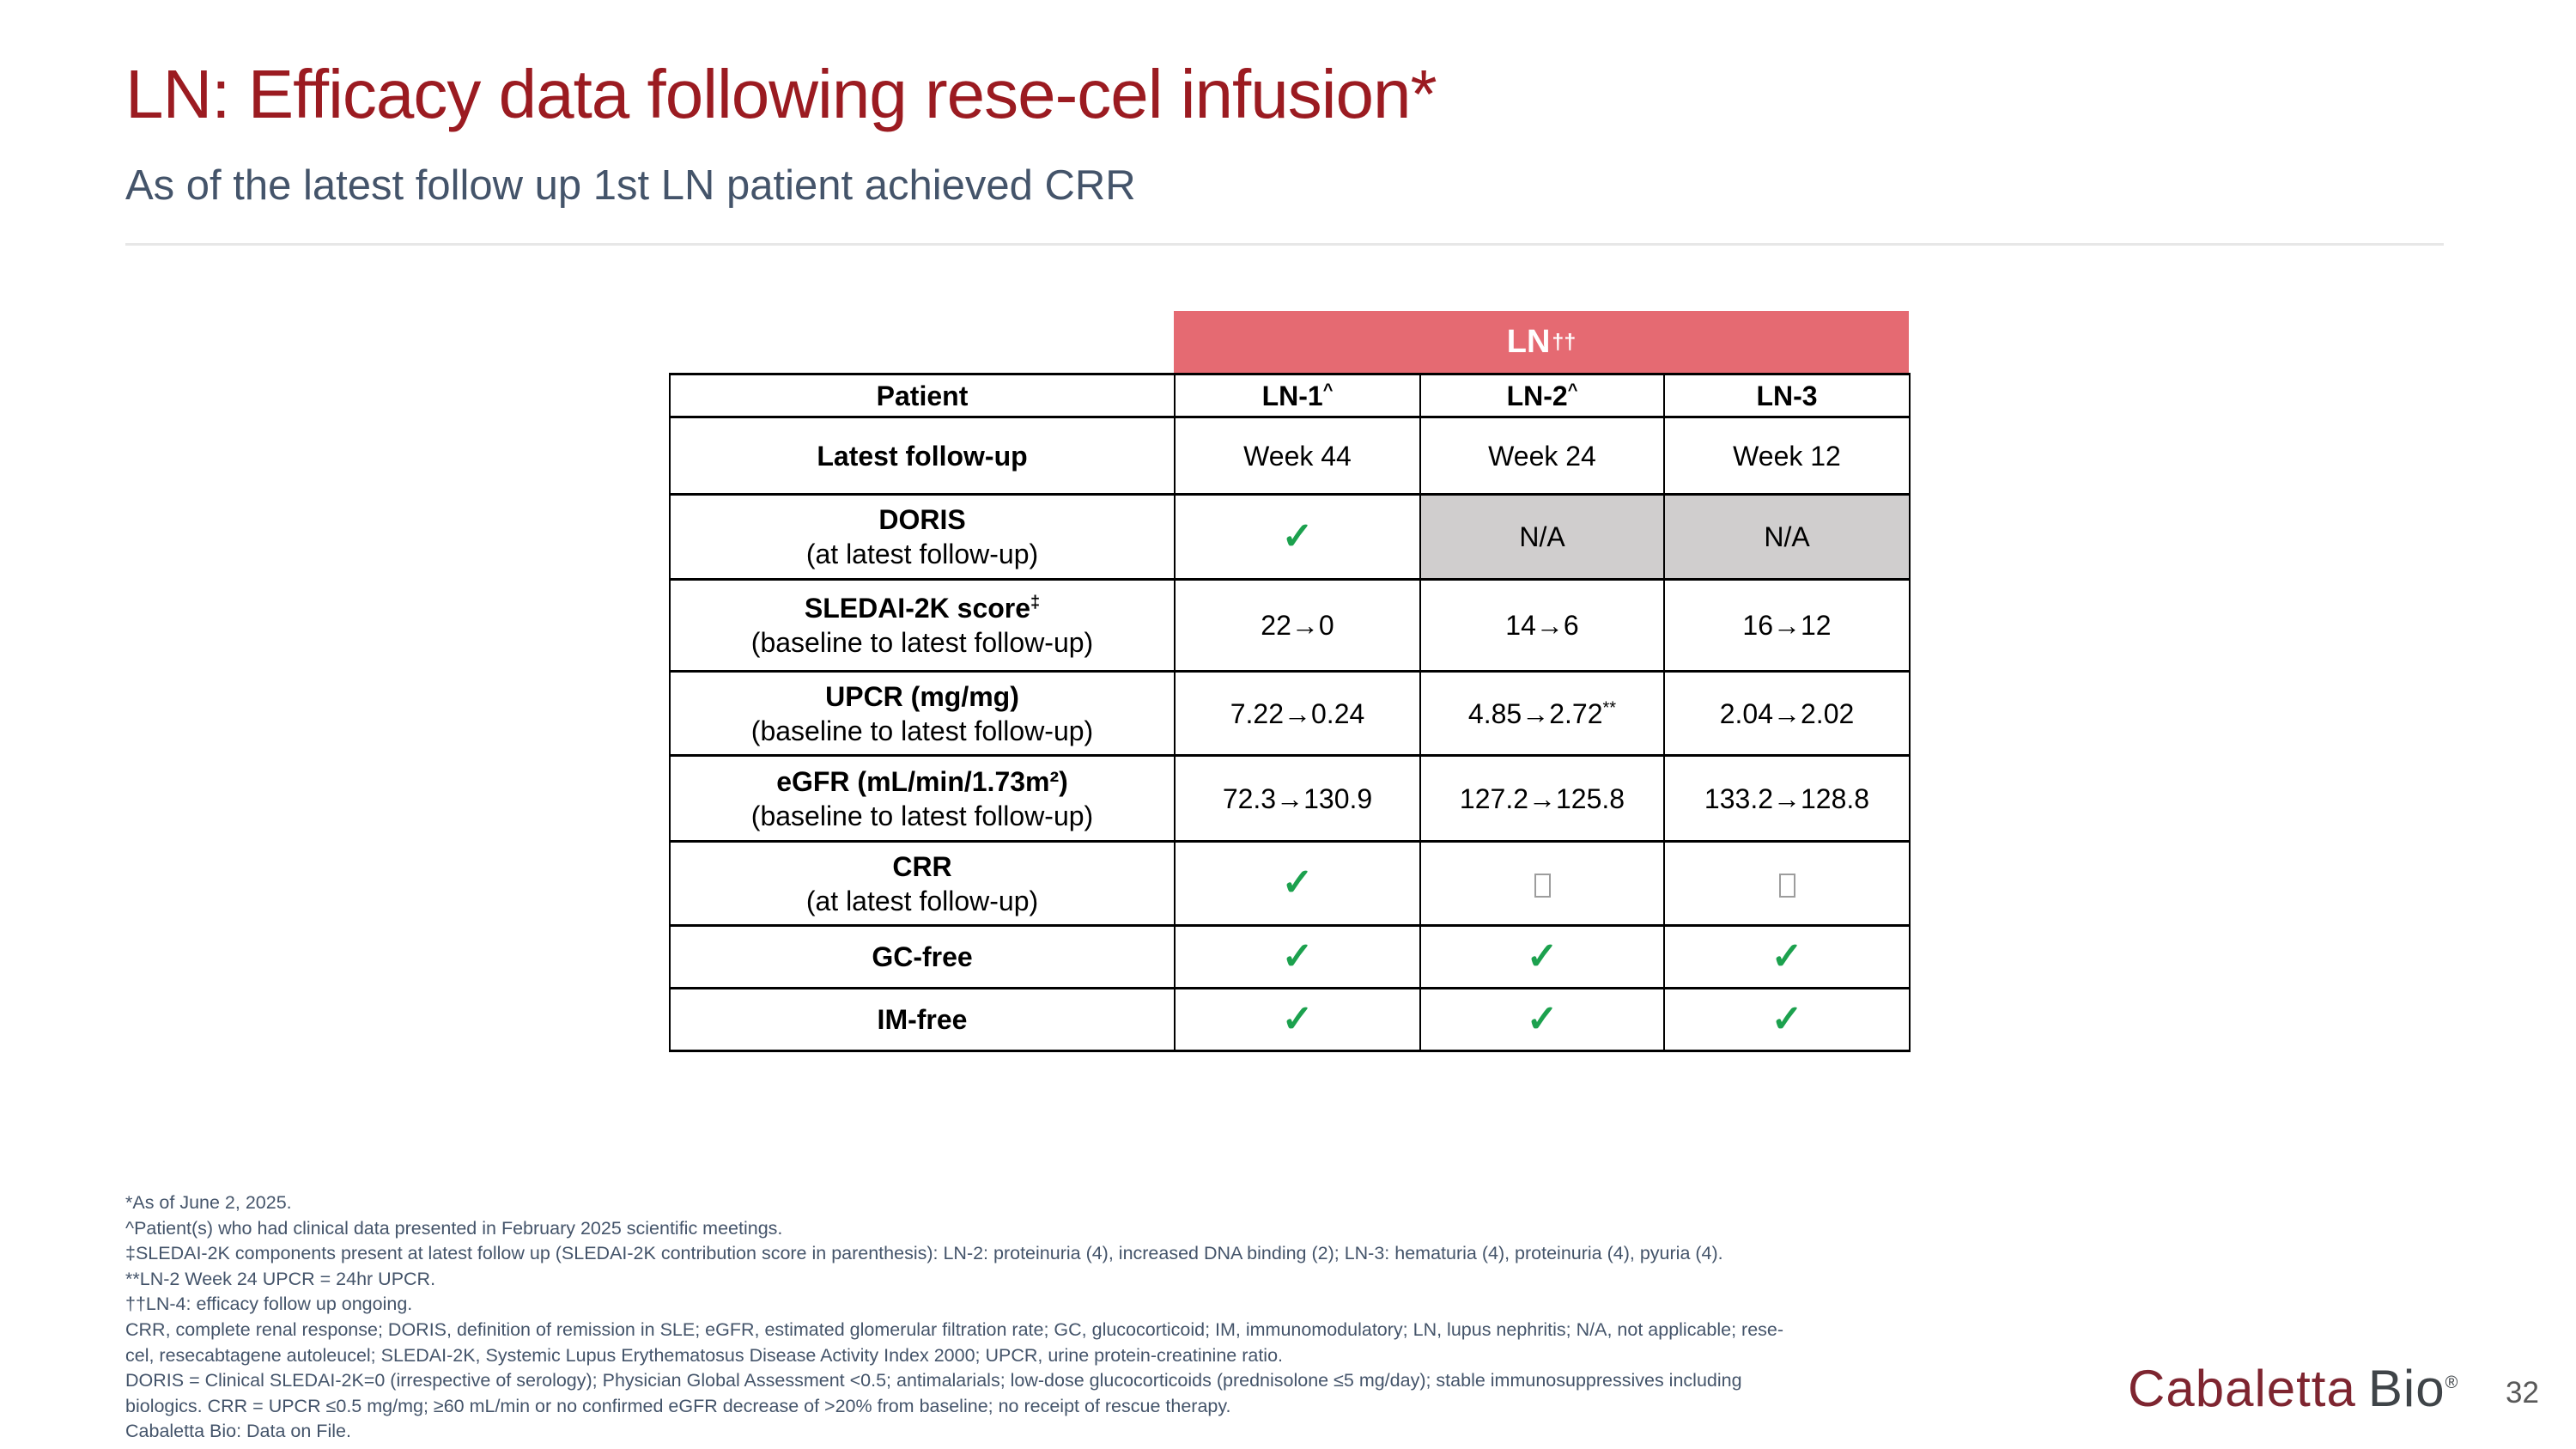 This screenshot has height=1449, width=2576. I want to click on cell-value: 127.2→125.8, so click(1542, 798).